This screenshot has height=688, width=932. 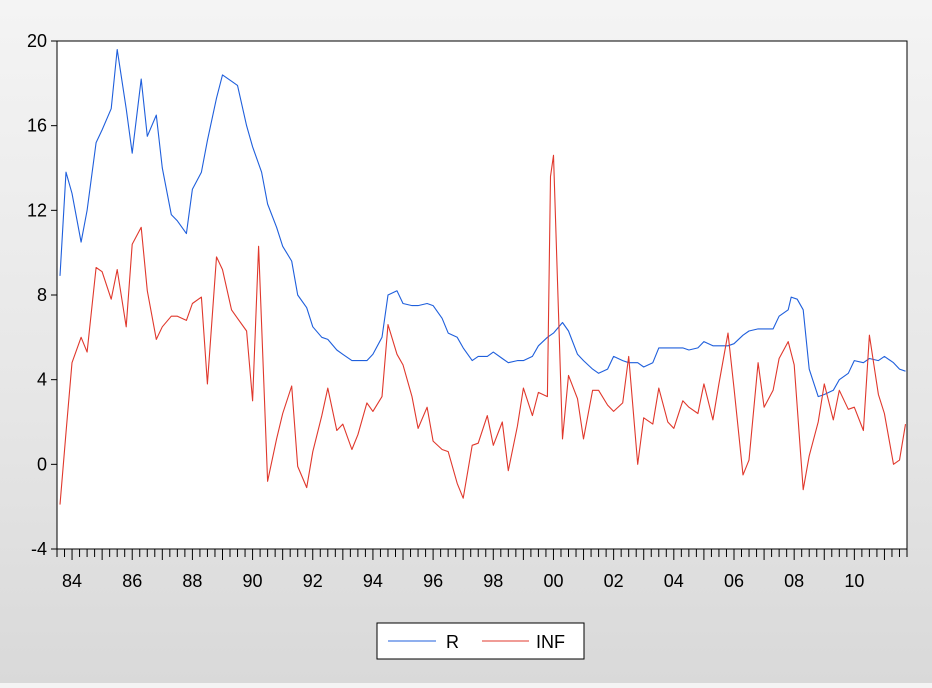 What do you see at coordinates (373, 581) in the screenshot?
I see `x-tick-label: 94` at bounding box center [373, 581].